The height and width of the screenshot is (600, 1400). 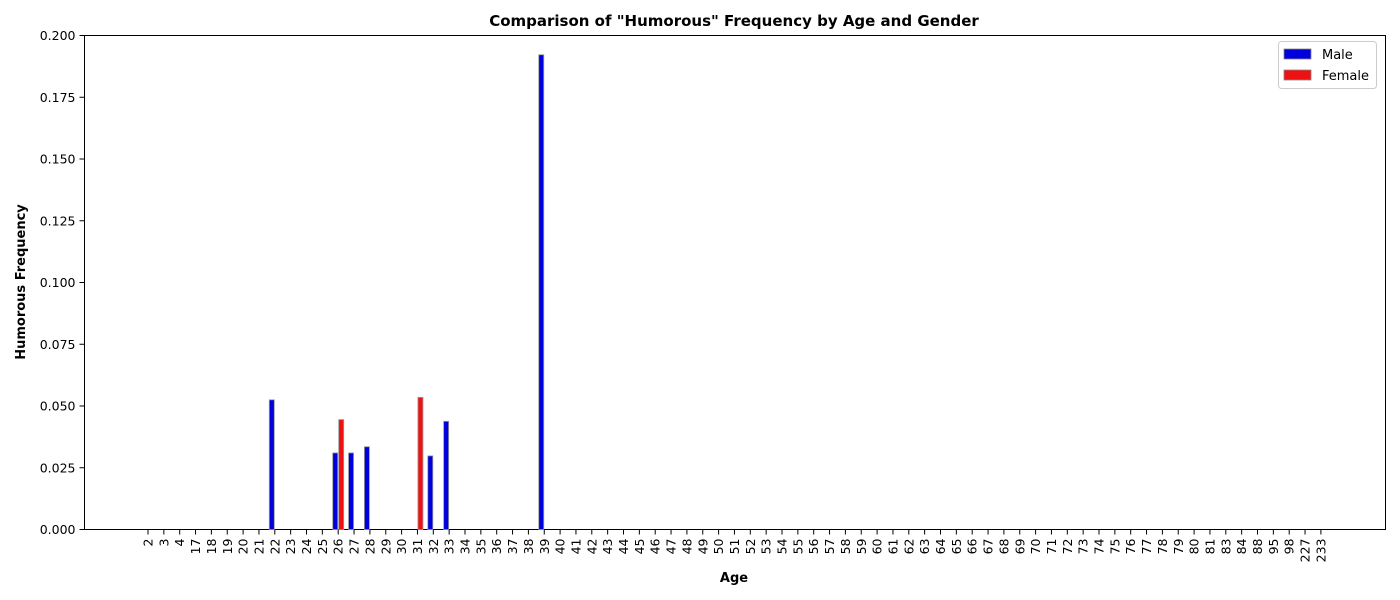 What do you see at coordinates (1320, 551) in the screenshot?
I see `x-tick-label: 233` at bounding box center [1320, 551].